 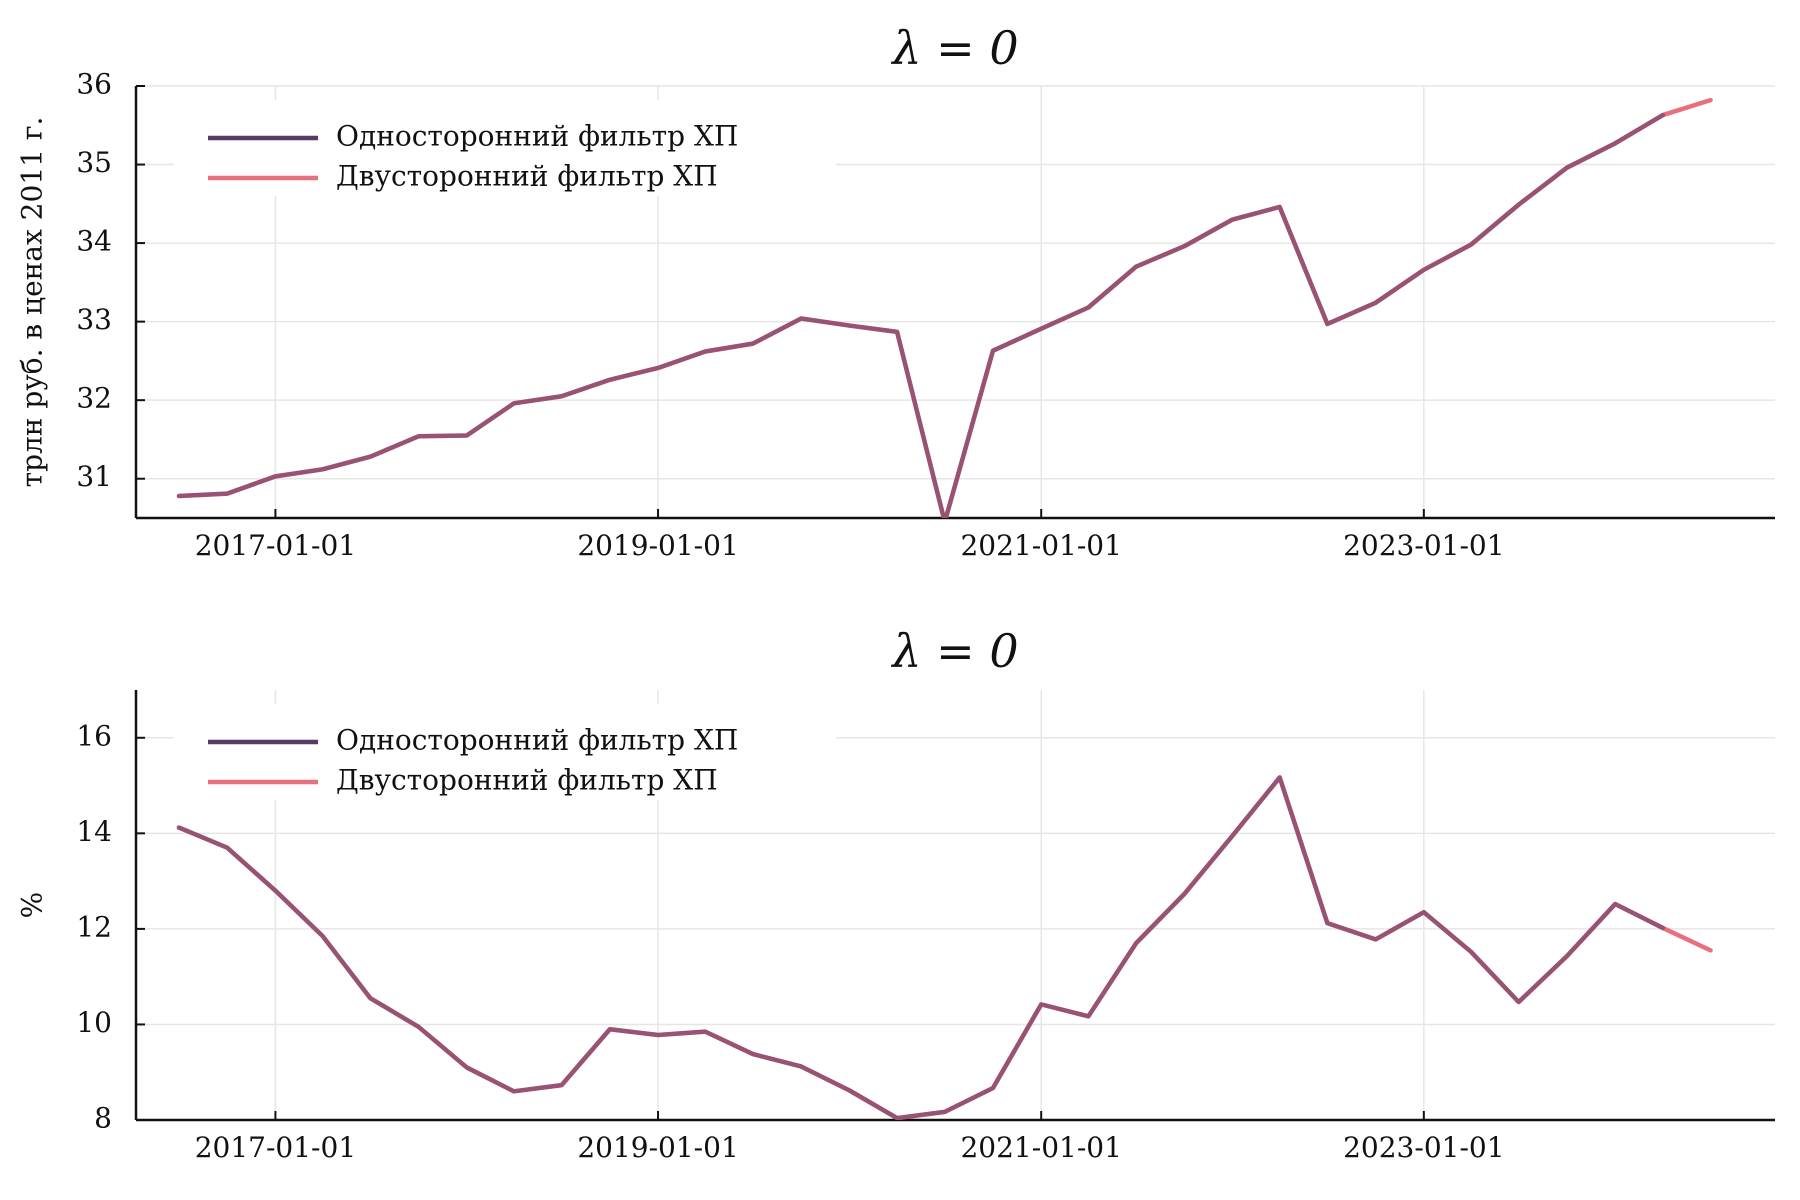 What do you see at coordinates (94, 735) in the screenshot?
I see `y-tick-label: 16` at bounding box center [94, 735].